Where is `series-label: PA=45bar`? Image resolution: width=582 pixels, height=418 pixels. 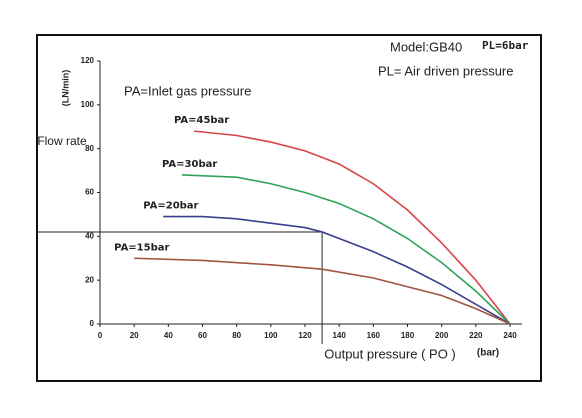 series-label: PA=45bar is located at coordinates (201, 120).